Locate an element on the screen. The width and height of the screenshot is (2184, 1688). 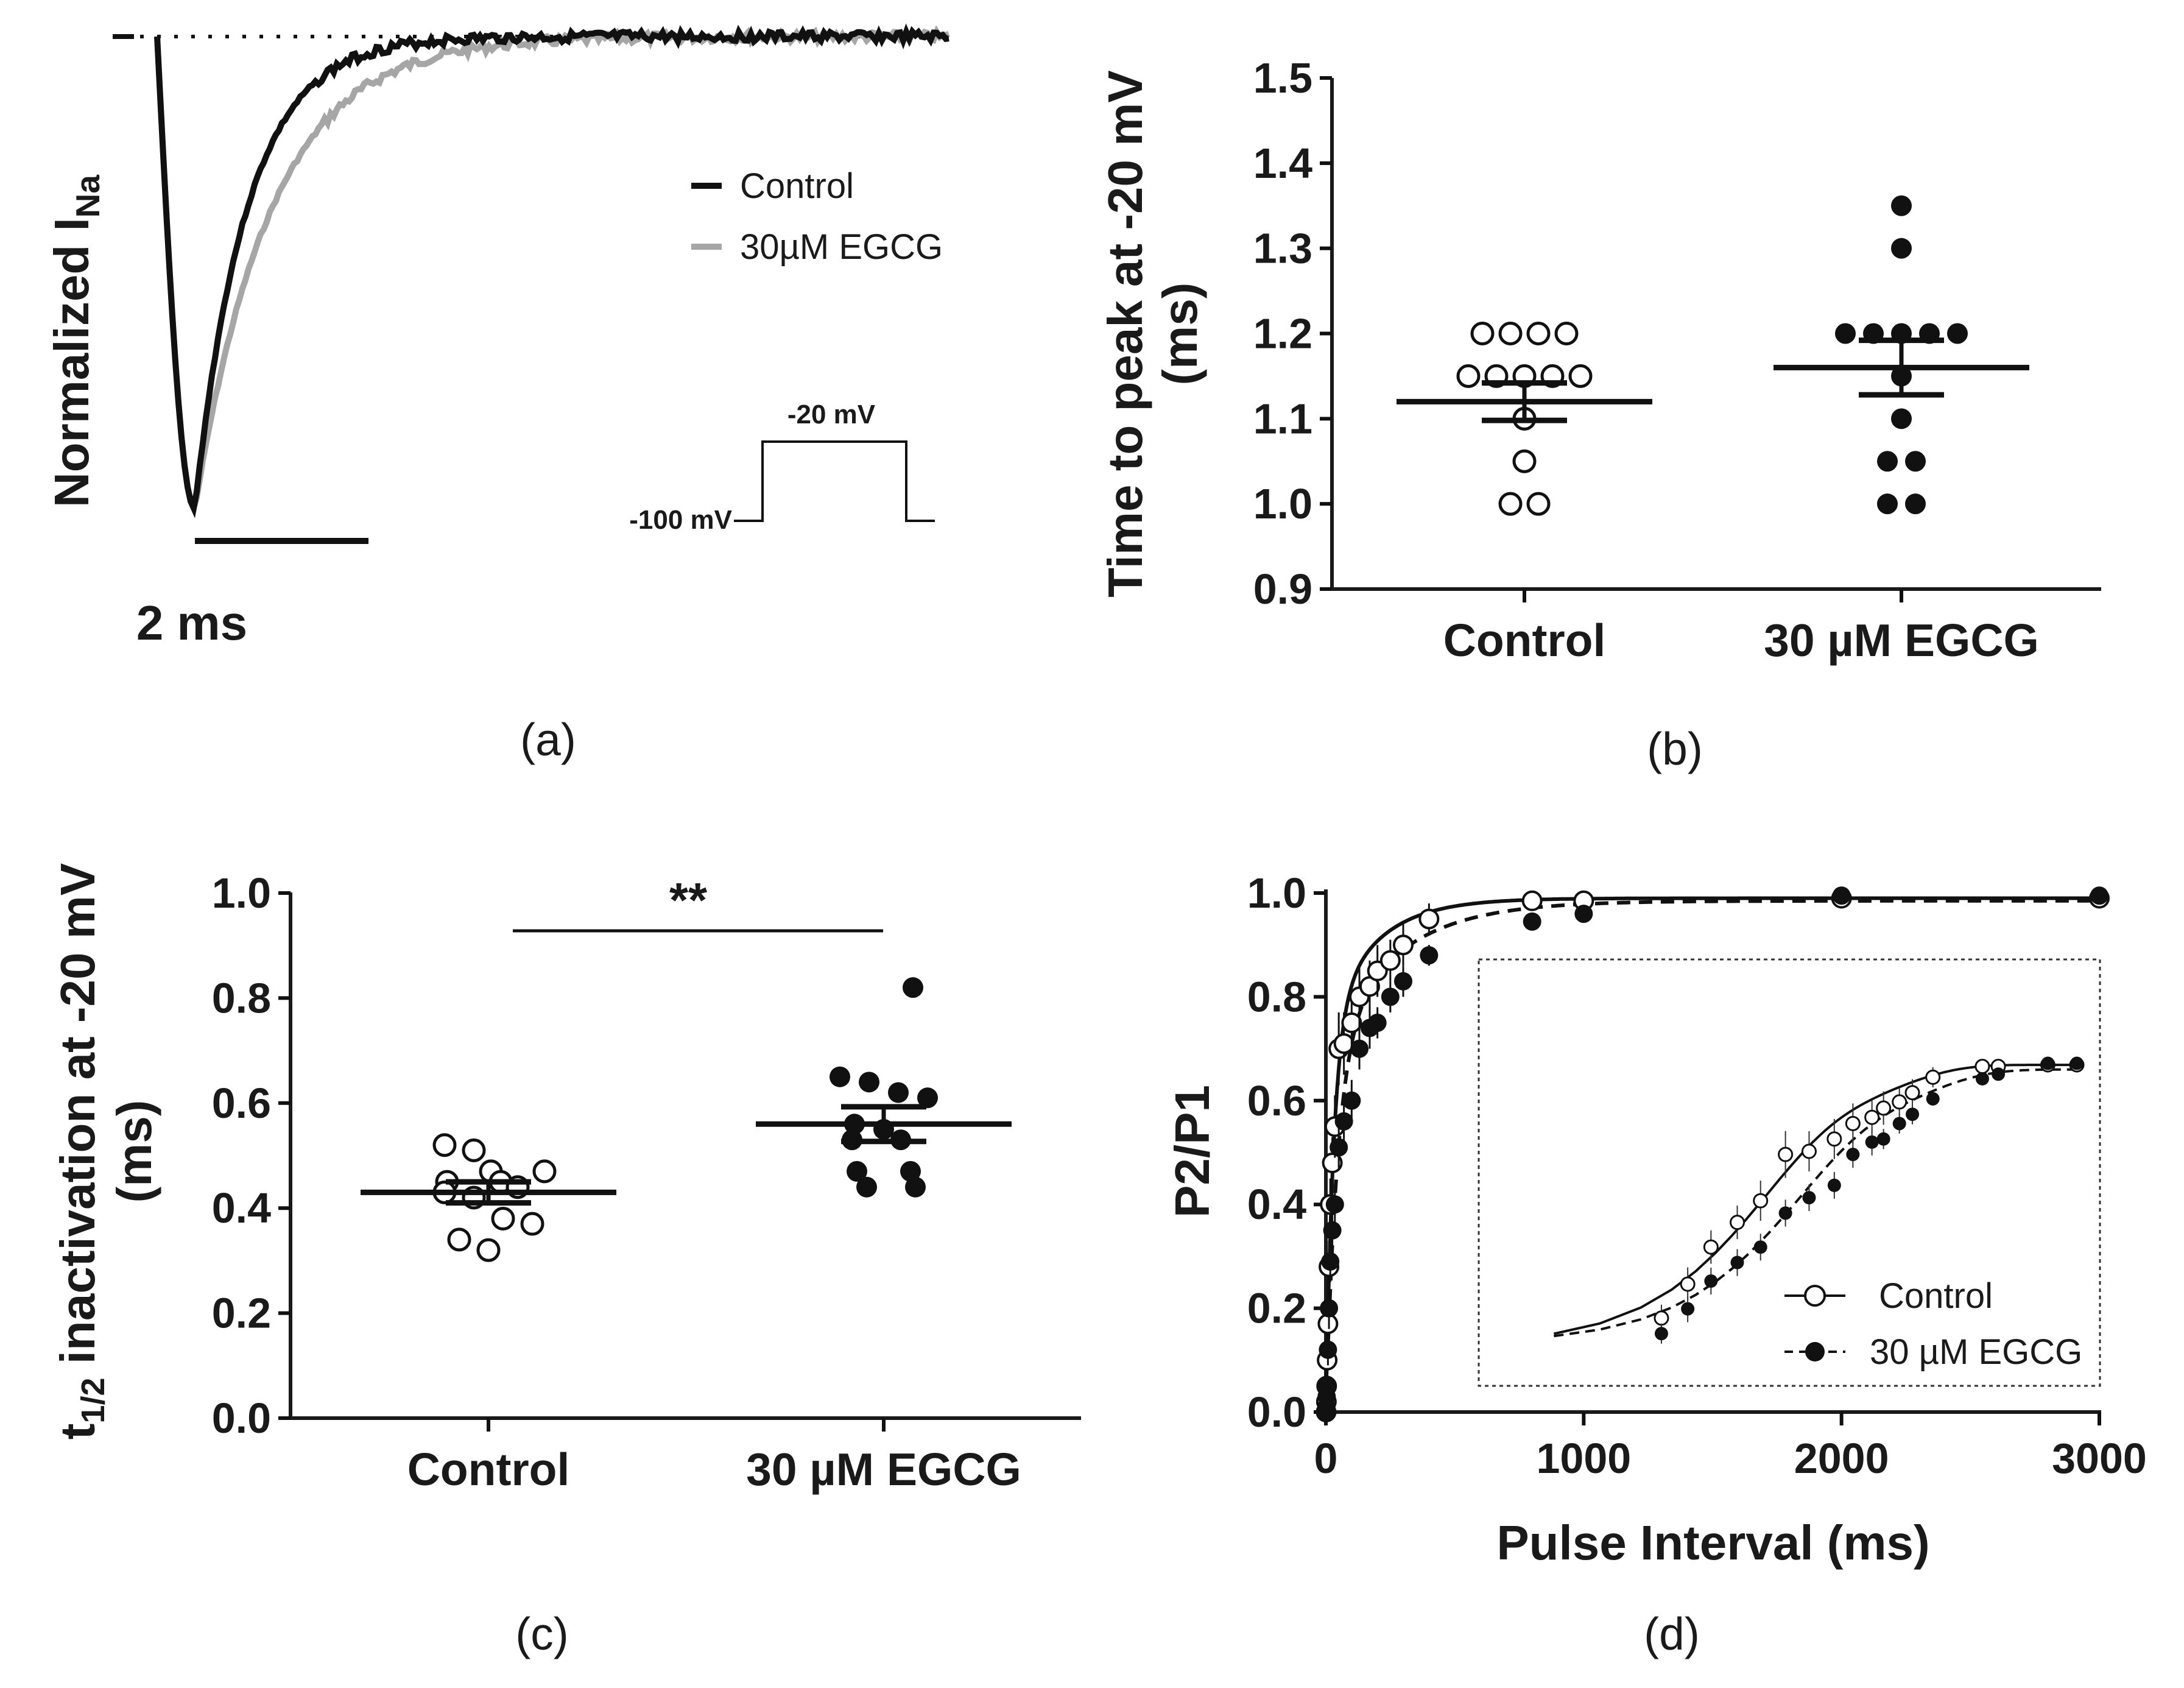
panel-d-label: (d) is located at coordinates (1672, 1633).